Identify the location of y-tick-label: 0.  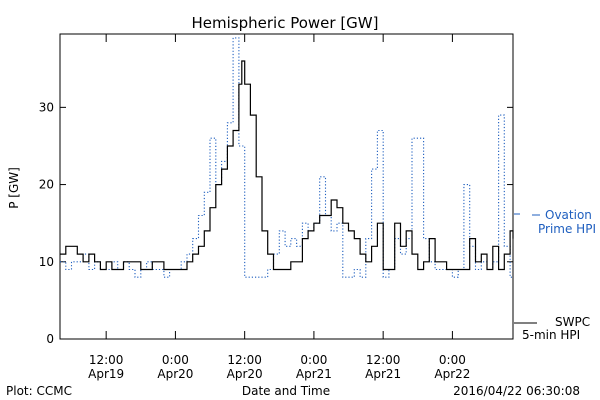
(50, 339).